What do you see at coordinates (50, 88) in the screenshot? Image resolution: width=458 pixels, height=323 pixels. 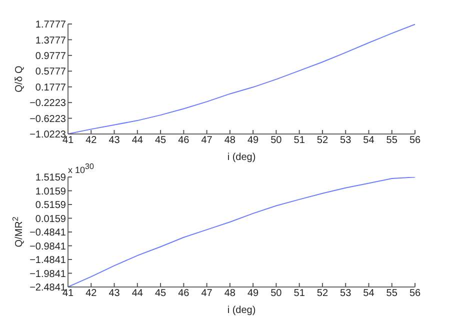 I see `y-tick-label: 0.1777` at bounding box center [50, 88].